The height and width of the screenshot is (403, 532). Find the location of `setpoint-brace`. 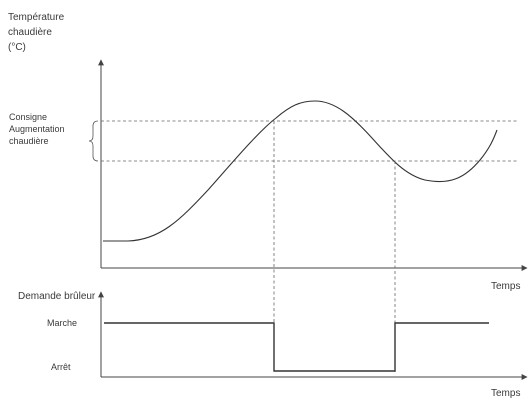

setpoint-brace is located at coordinates (93, 141).